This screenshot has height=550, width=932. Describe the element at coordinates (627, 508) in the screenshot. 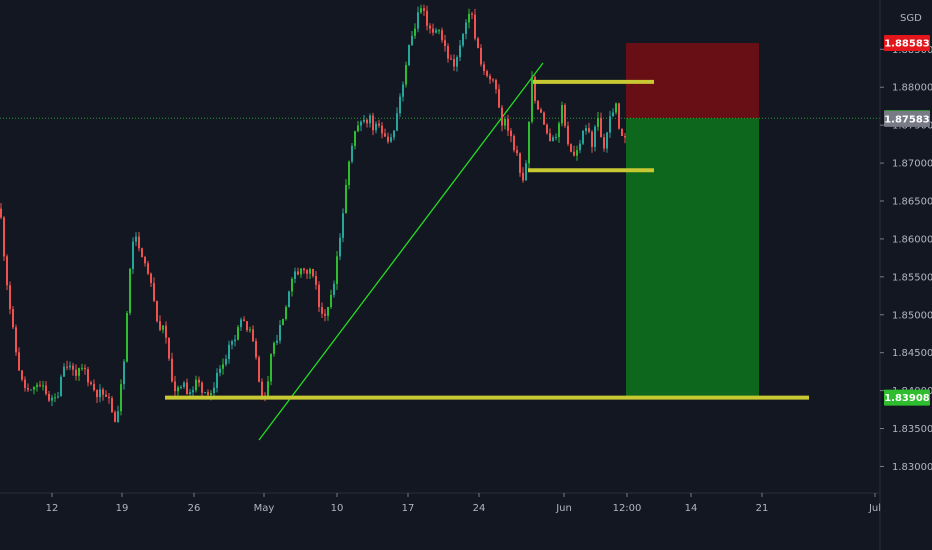

I see `x-tick-label: 12:00` at that location.